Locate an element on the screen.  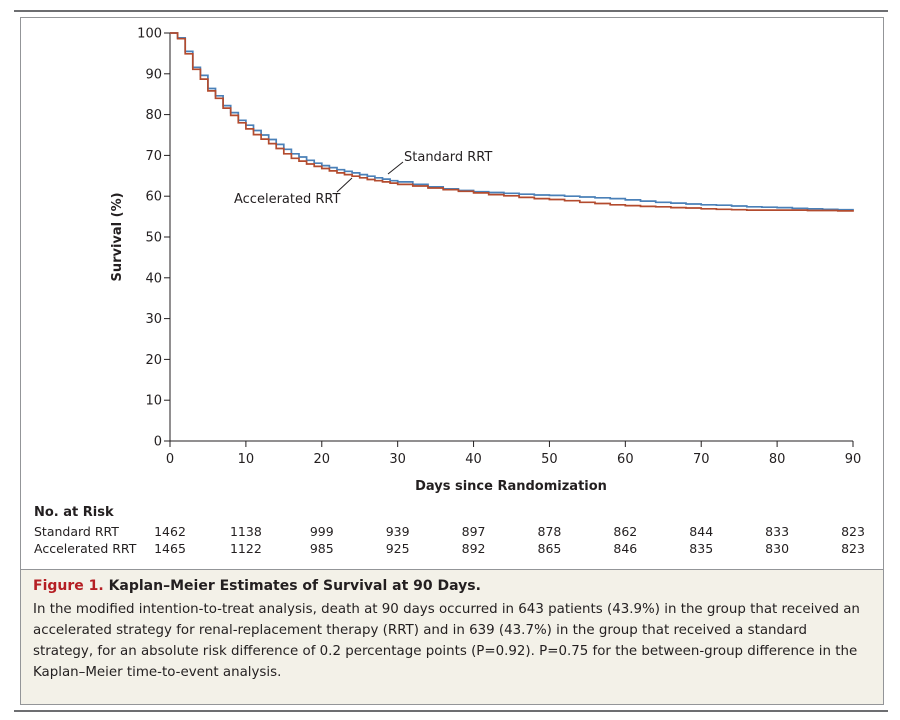
y-axis-label: Survival (%) is located at coordinates (117, 236).